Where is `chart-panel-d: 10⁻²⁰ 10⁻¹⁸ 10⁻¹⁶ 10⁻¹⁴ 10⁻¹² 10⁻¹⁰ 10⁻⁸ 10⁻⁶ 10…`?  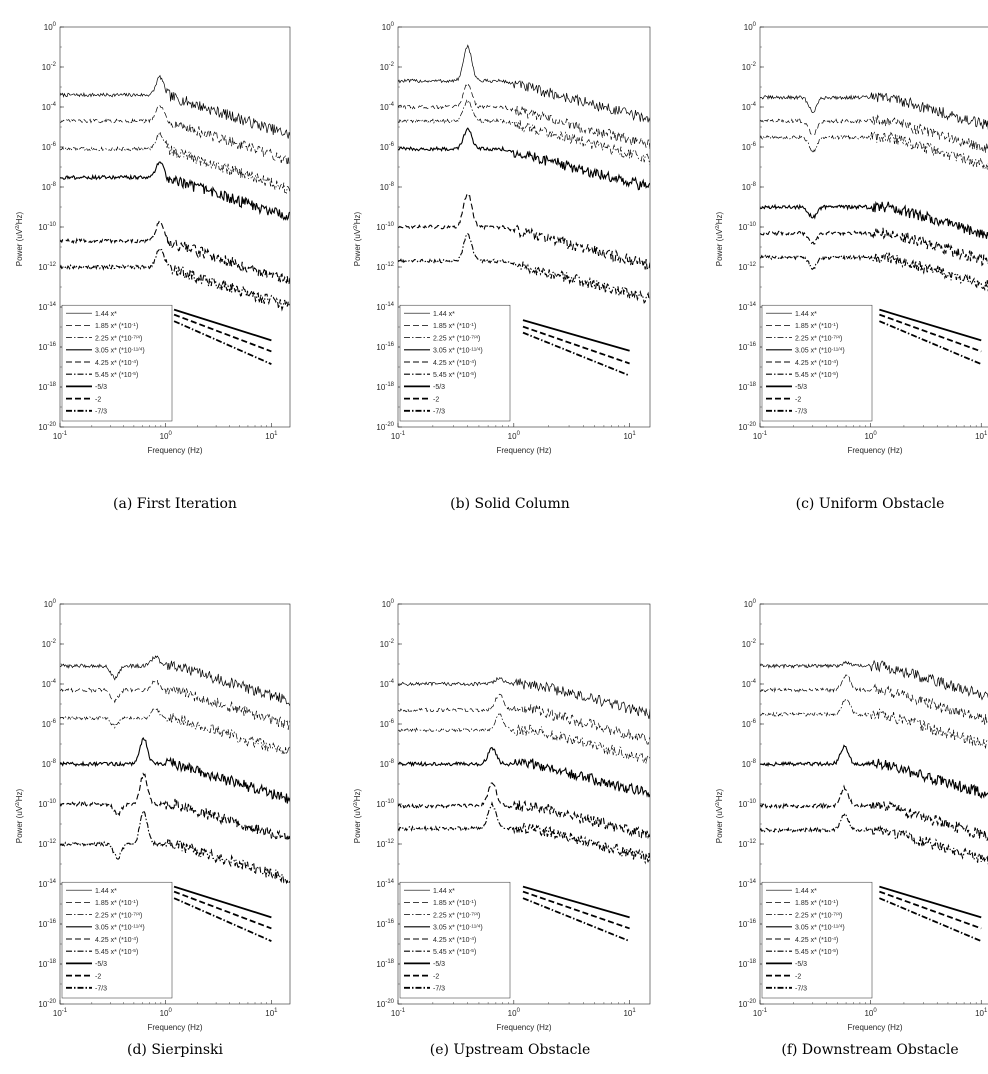 chart-panel-d: 10⁻²⁰ 10⁻¹⁸ 10⁻¹⁶ 10⁻¹⁴ 10⁻¹² 10⁻¹⁰ 10⁻⁸ 10⁻⁶ 10… is located at coordinates (153, 815).